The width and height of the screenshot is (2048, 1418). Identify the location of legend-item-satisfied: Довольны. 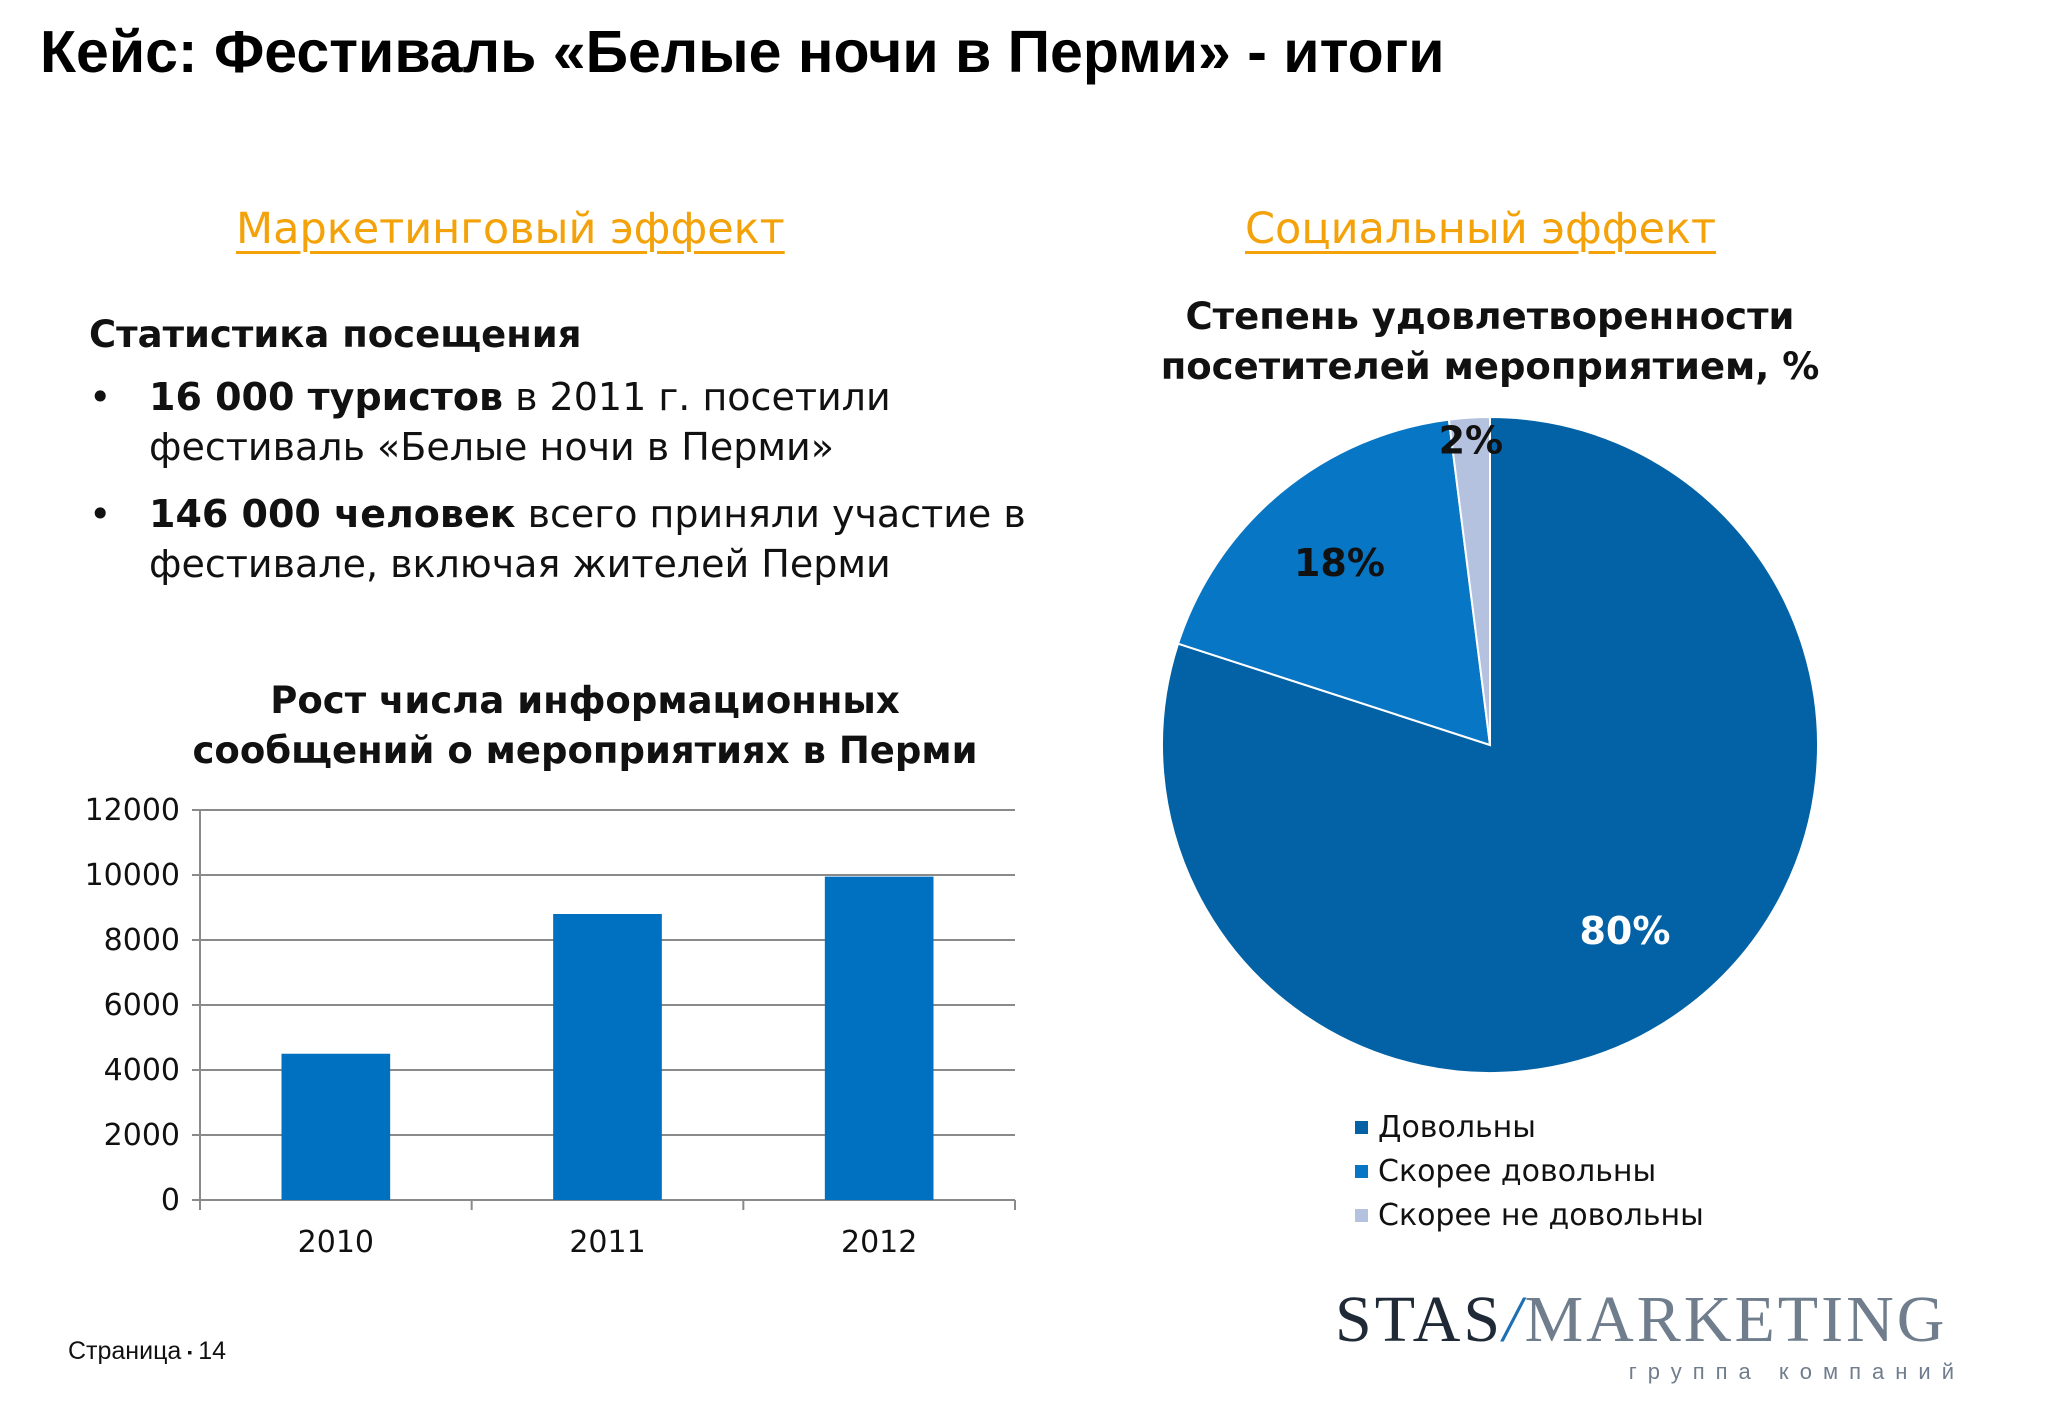
(1529, 1127).